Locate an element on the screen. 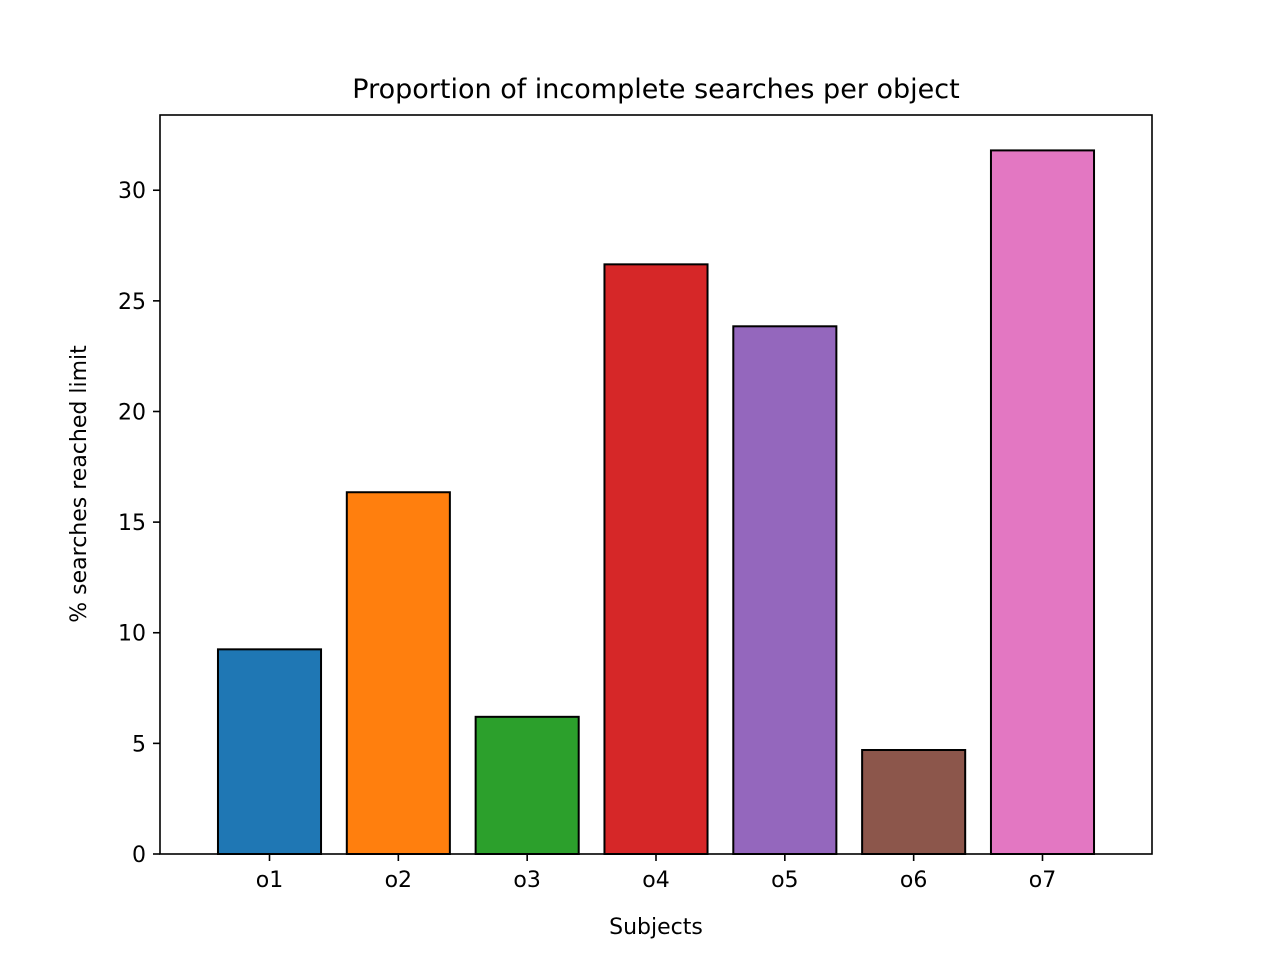 This screenshot has height=960, width=1280. bar-o7 is located at coordinates (1042, 502).